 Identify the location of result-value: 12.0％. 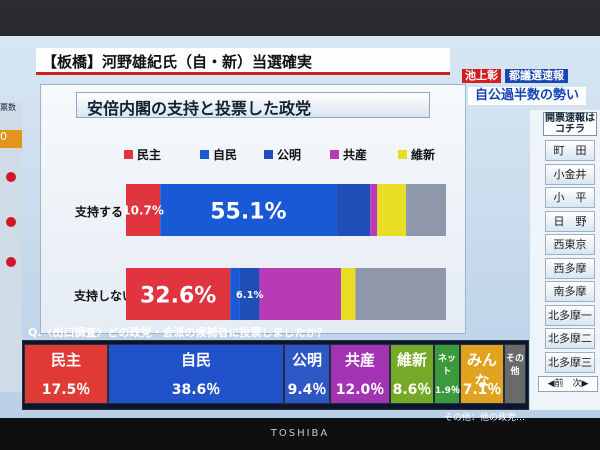
(360, 390).